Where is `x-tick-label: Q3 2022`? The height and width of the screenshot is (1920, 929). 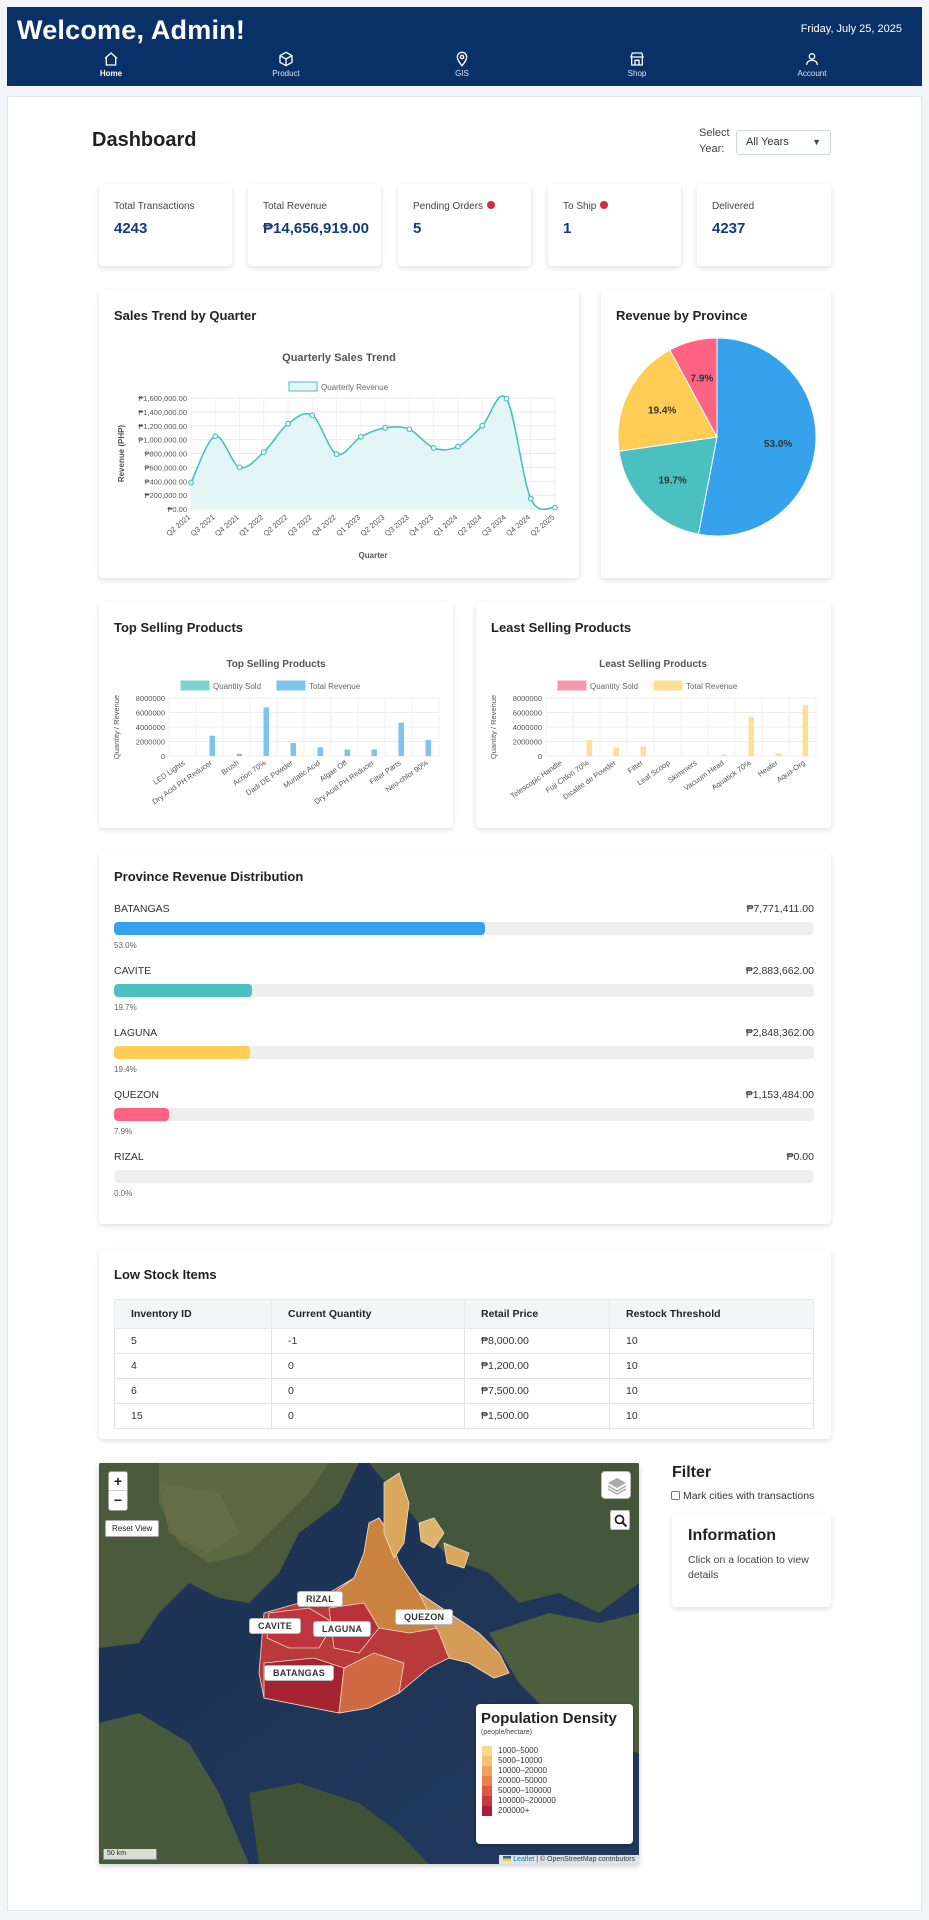 x-tick-label: Q3 2022 is located at coordinates (300, 525).